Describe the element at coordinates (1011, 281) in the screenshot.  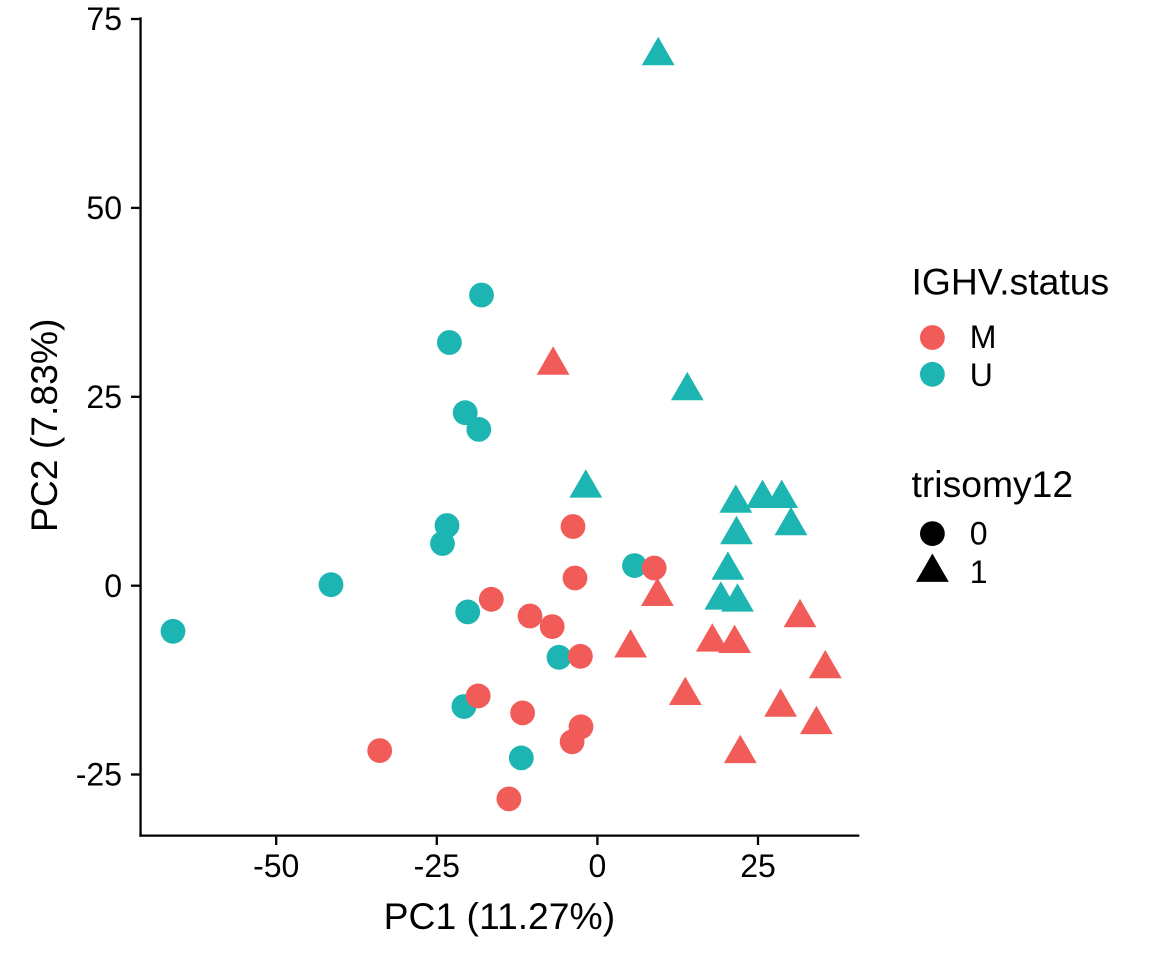
I see `svg-text: IGHV.status` at that location.